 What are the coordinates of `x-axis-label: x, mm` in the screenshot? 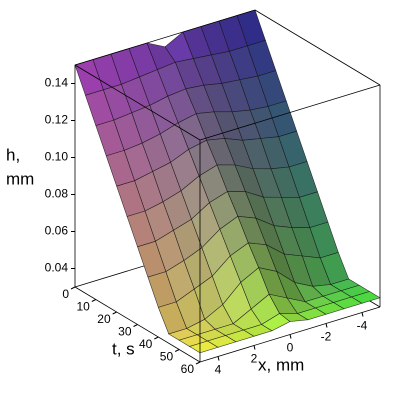 It's located at (281, 364).